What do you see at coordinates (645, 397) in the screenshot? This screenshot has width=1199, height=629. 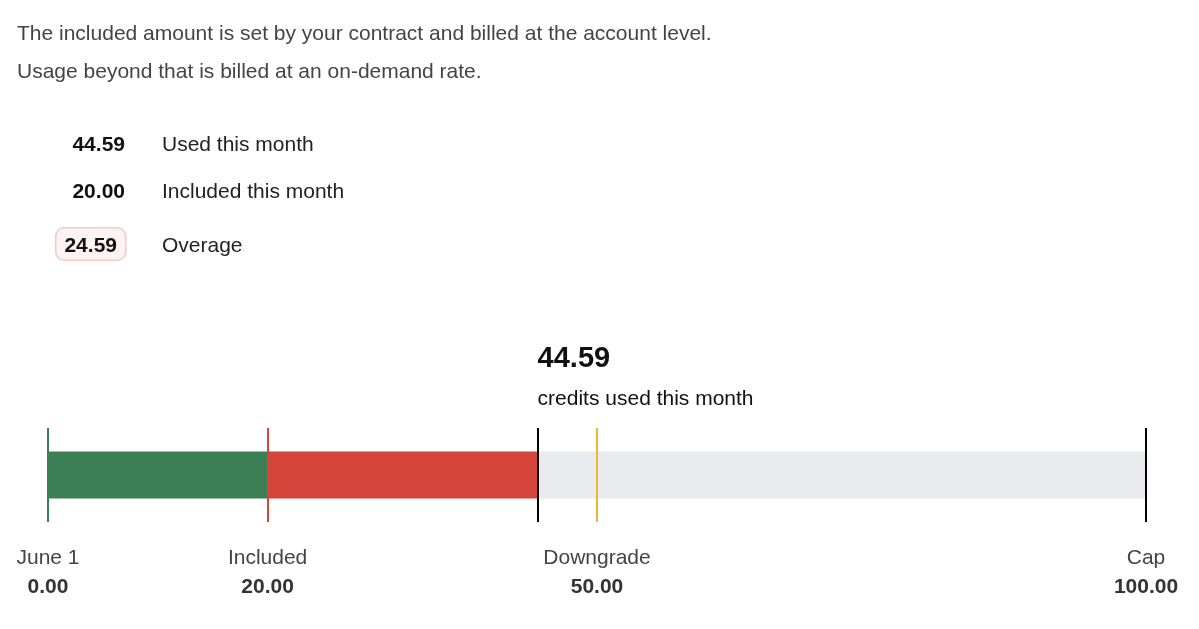 I see `text: credits used this month` at bounding box center [645, 397].